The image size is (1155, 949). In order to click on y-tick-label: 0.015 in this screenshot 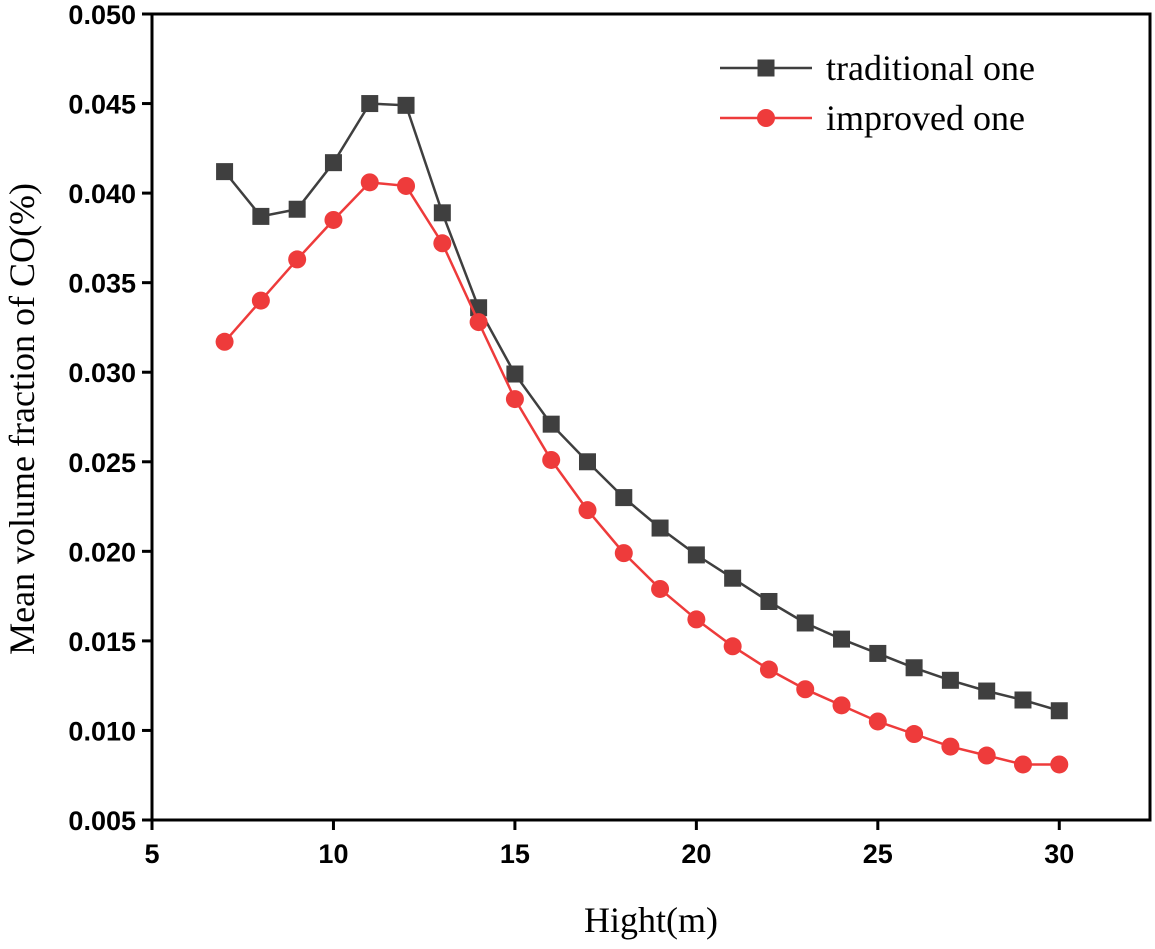, I will do `click(102, 642)`.